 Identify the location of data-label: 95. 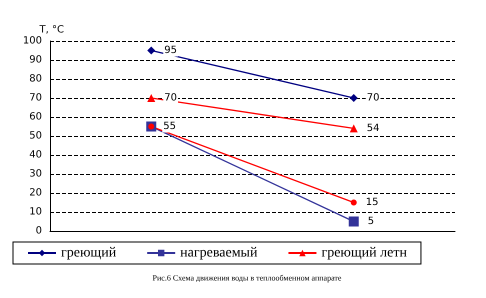
(170, 50).